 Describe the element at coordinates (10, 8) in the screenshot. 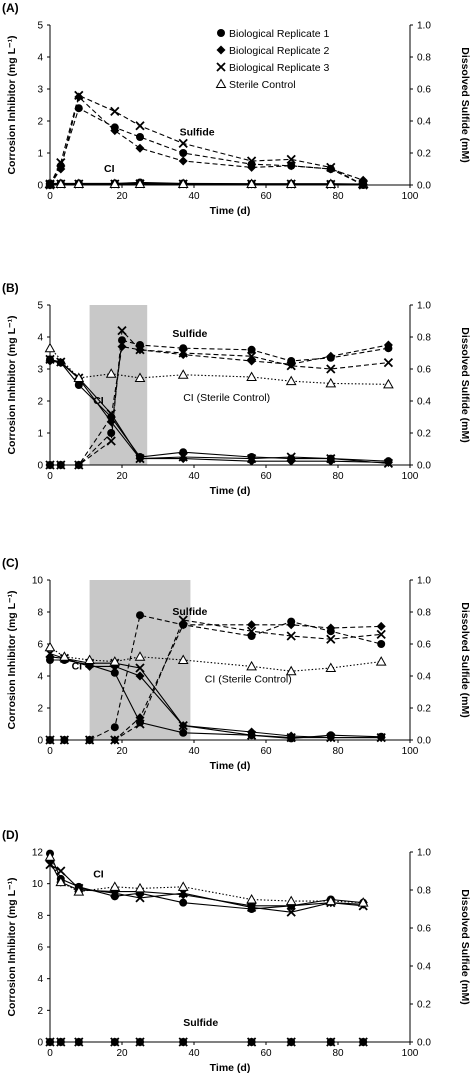

I see `panel-label: (A)` at that location.